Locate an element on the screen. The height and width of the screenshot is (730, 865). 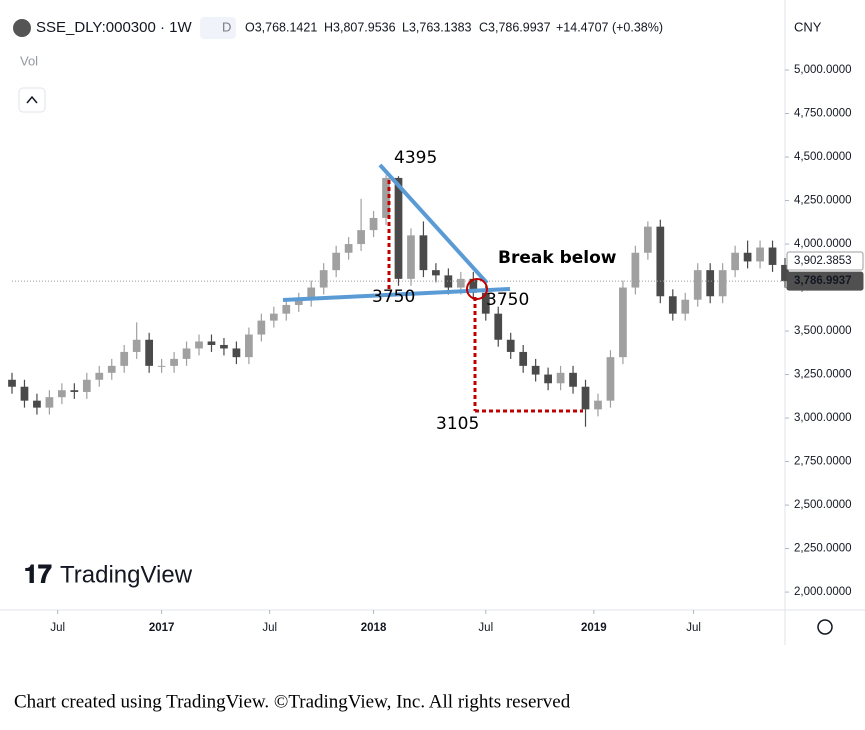
resistance-line is located at coordinates (433, 224).